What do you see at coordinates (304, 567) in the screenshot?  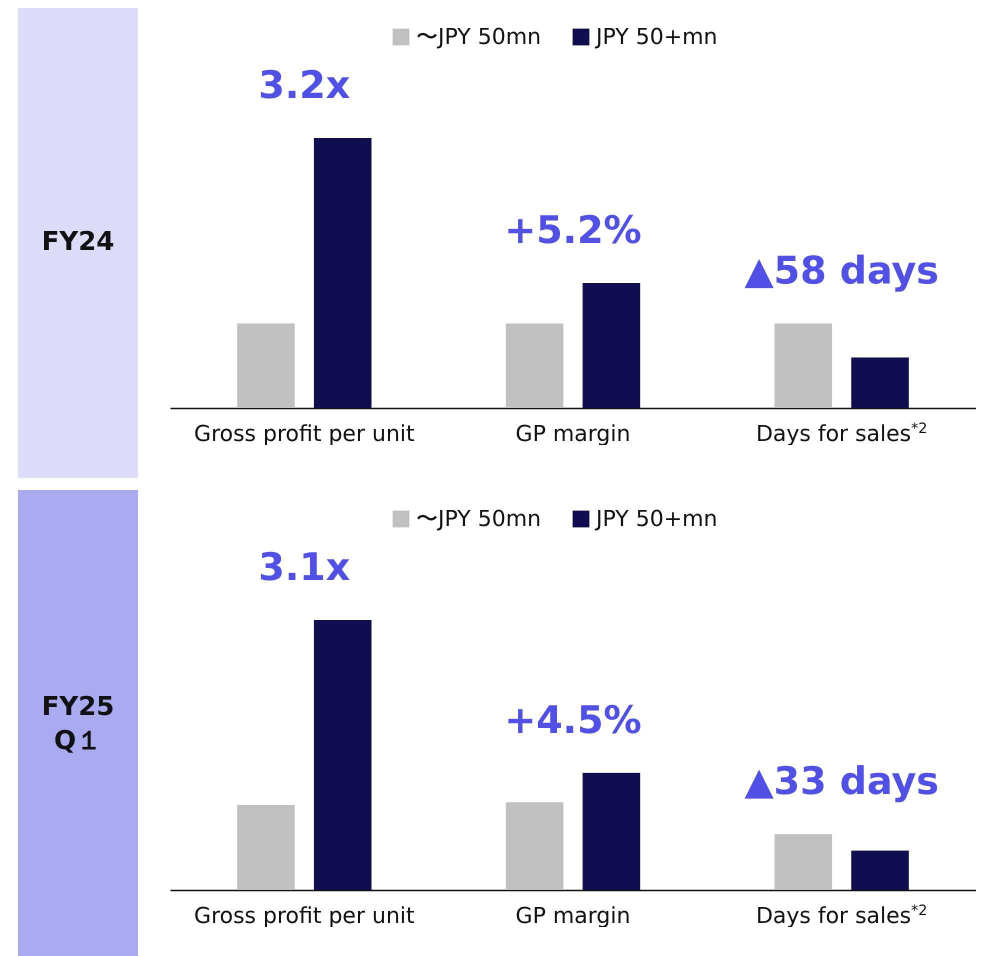 I see `text: 3.1x` at bounding box center [304, 567].